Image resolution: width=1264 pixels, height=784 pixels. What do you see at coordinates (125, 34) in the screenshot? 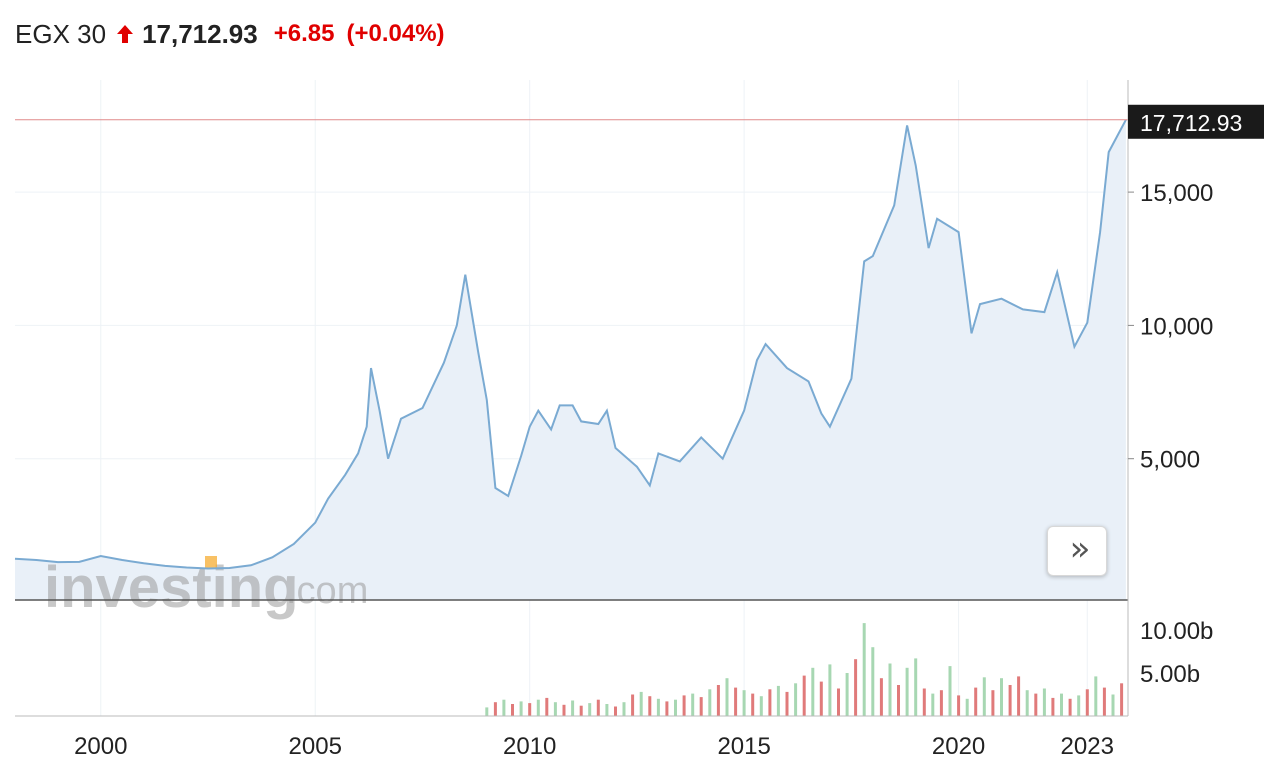
I see `up-arrow-icon` at bounding box center [125, 34].